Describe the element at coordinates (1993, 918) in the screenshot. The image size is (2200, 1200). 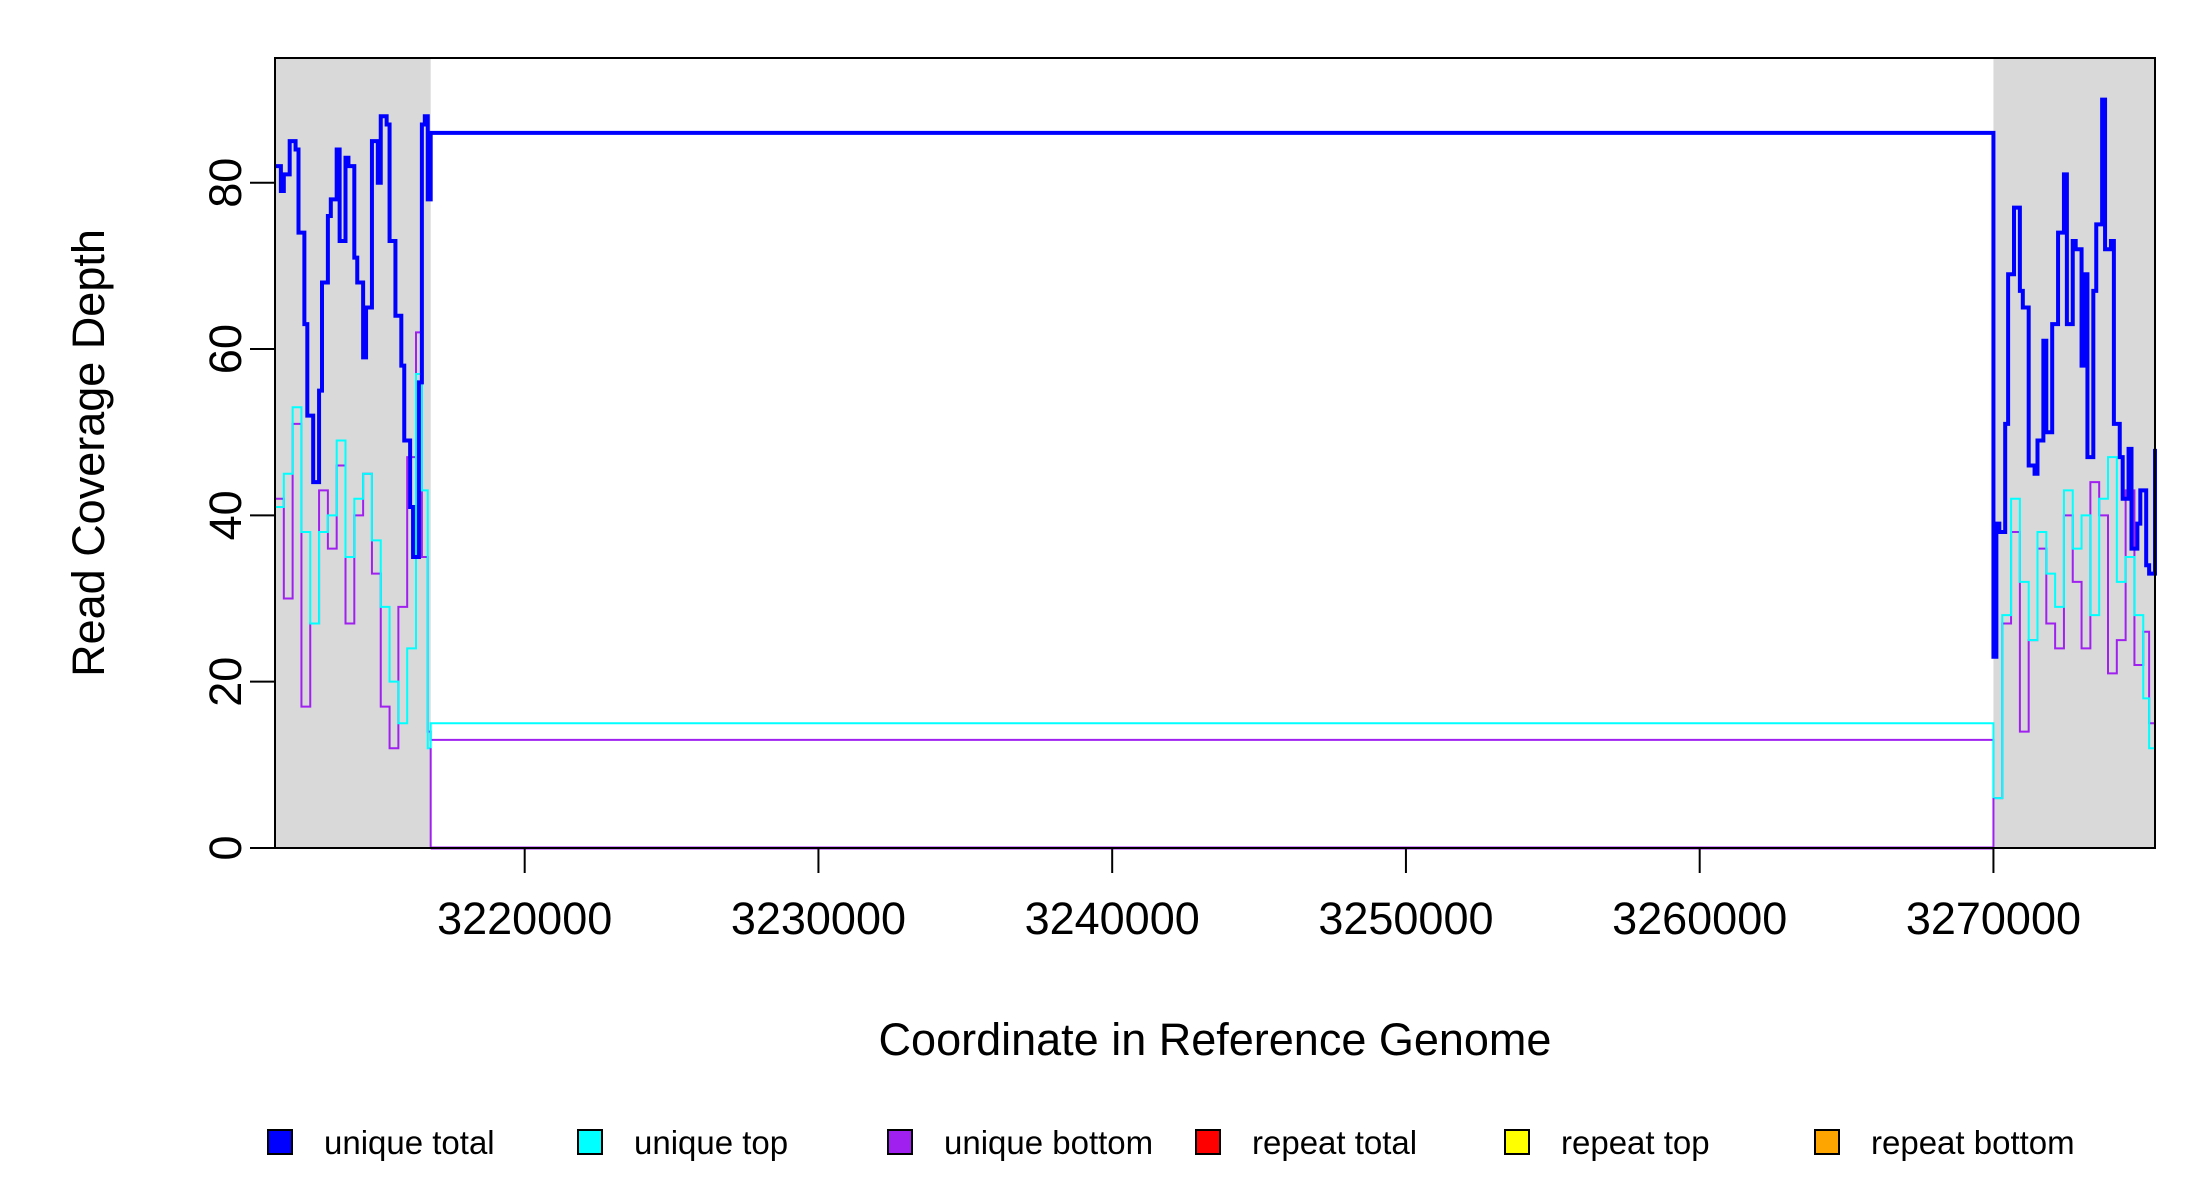
I see `x-tick-label: 3270000` at that location.